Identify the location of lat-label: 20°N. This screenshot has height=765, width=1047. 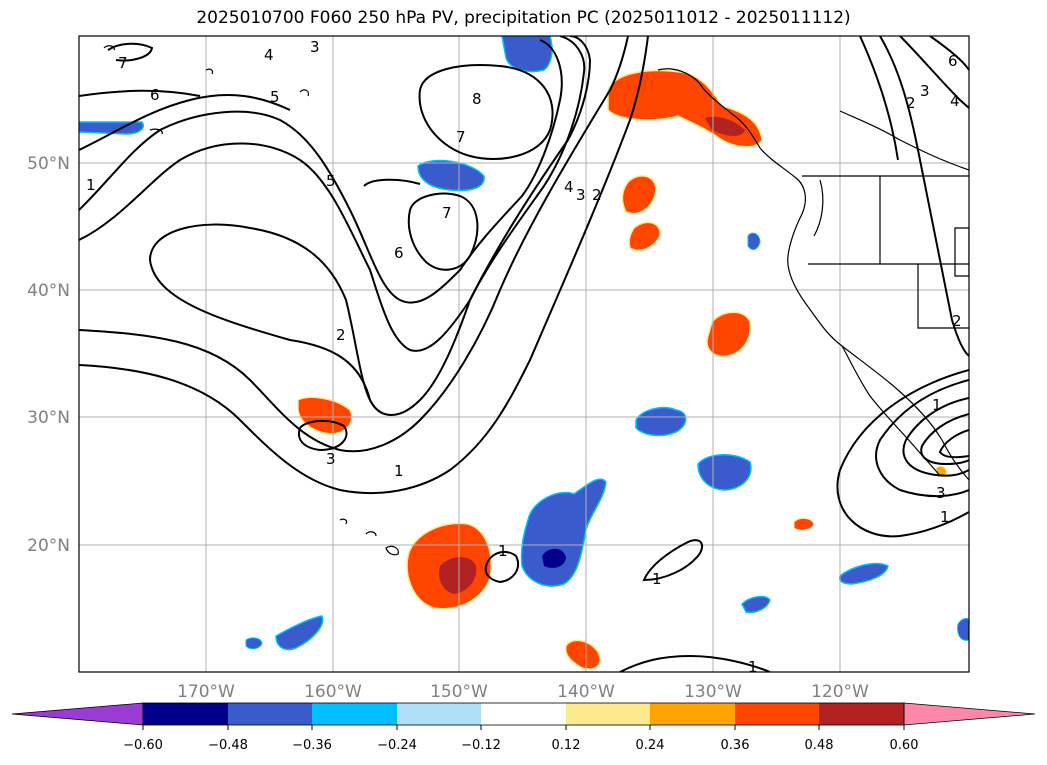
(48, 546).